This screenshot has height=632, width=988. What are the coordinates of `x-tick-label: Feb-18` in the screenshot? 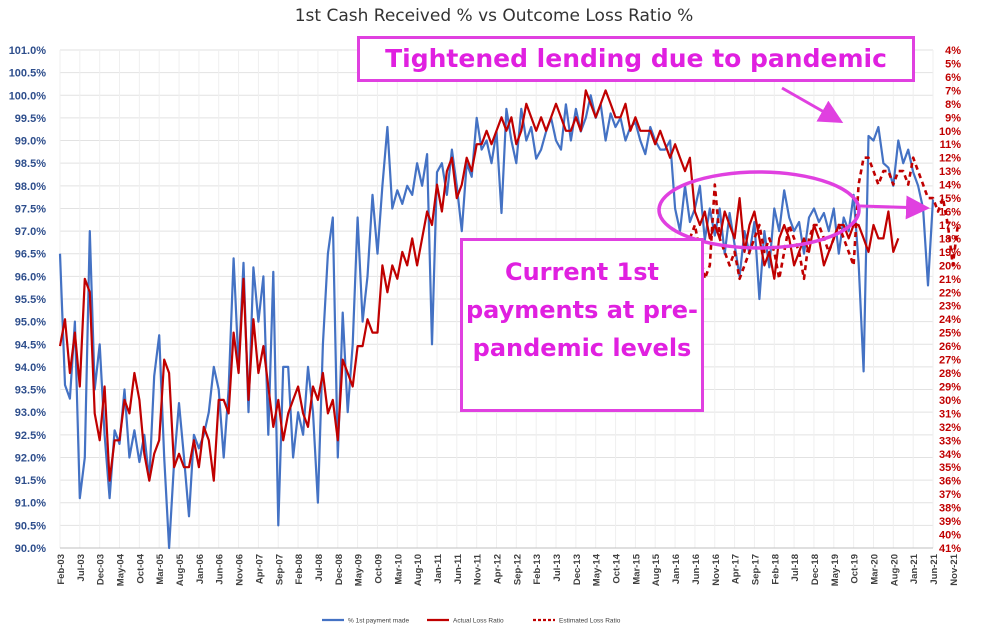 It's located at (775, 569).